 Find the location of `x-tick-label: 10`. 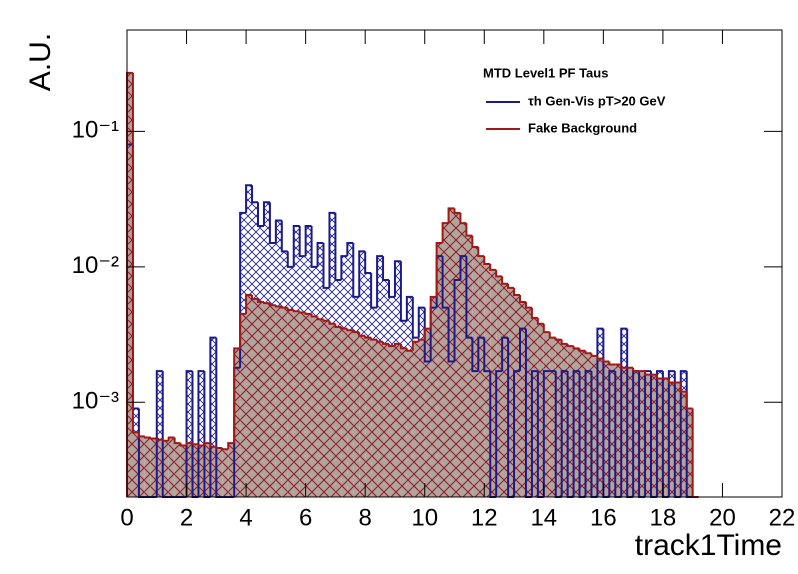

x-tick-label: 10 is located at coordinates (424, 517).